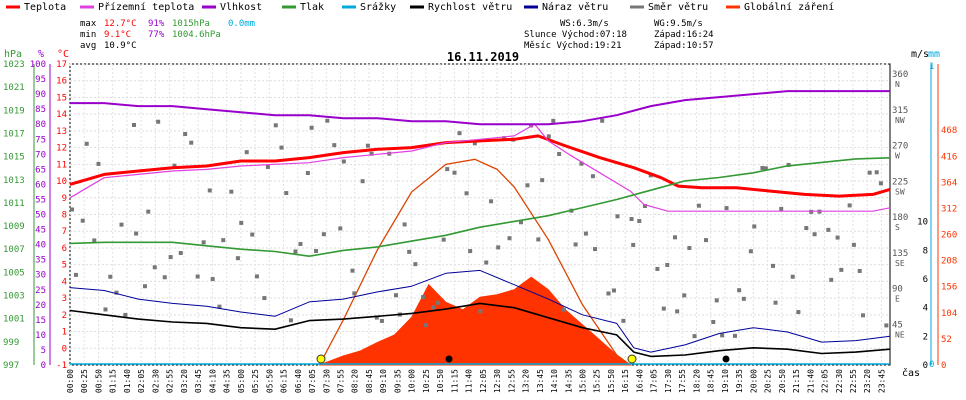 Image resolution: width=966 pixels, height=400 pixels. Describe the element at coordinates (40, 125) in the screenshot. I see `pct-tick-label: 80` at that location.